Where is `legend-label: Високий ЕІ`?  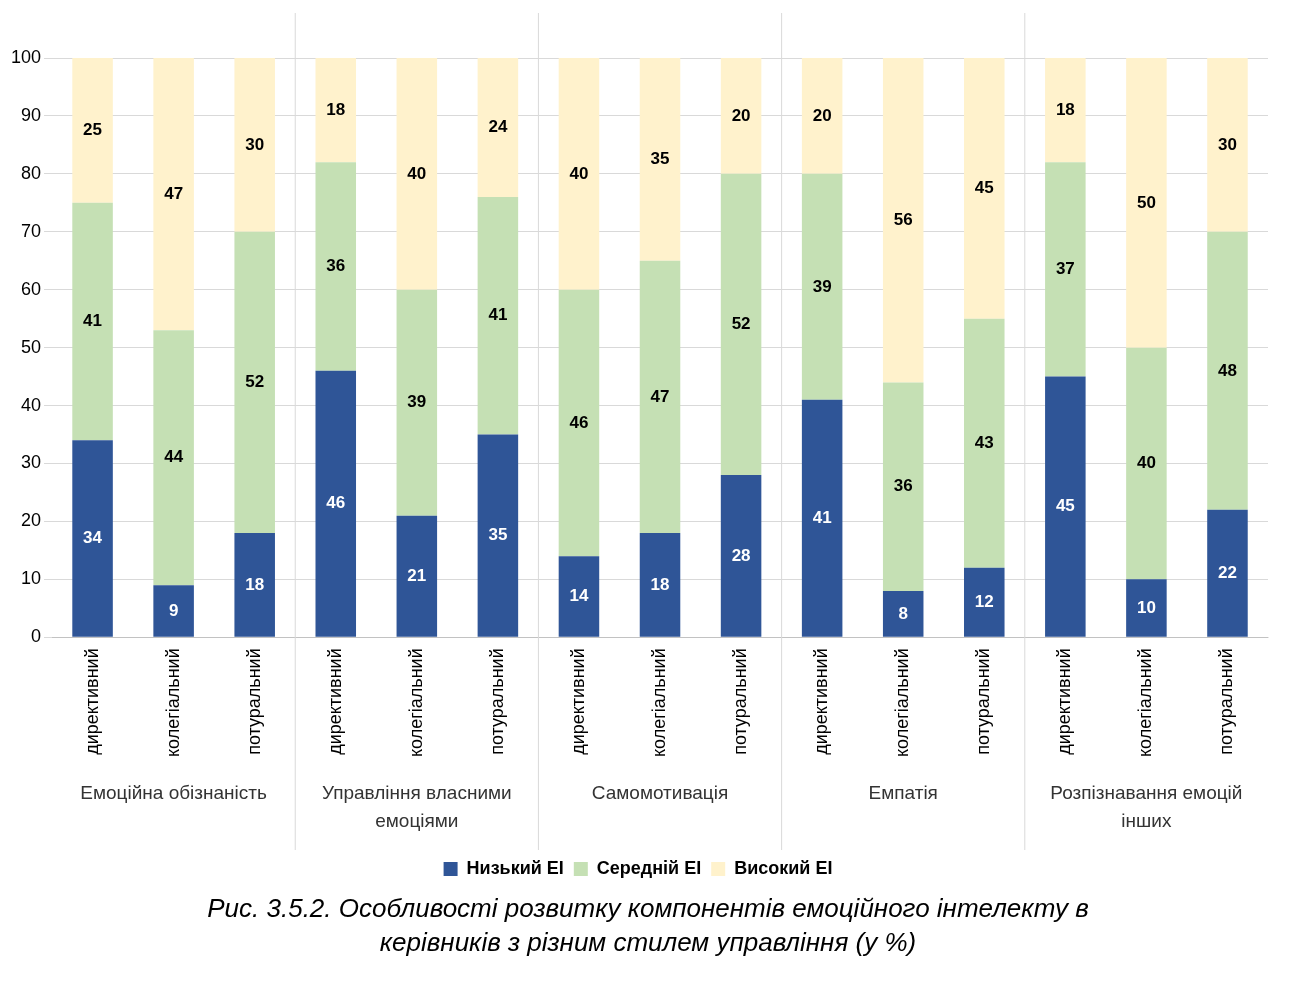
legend-label: Високий ЕІ is located at coordinates (783, 867).